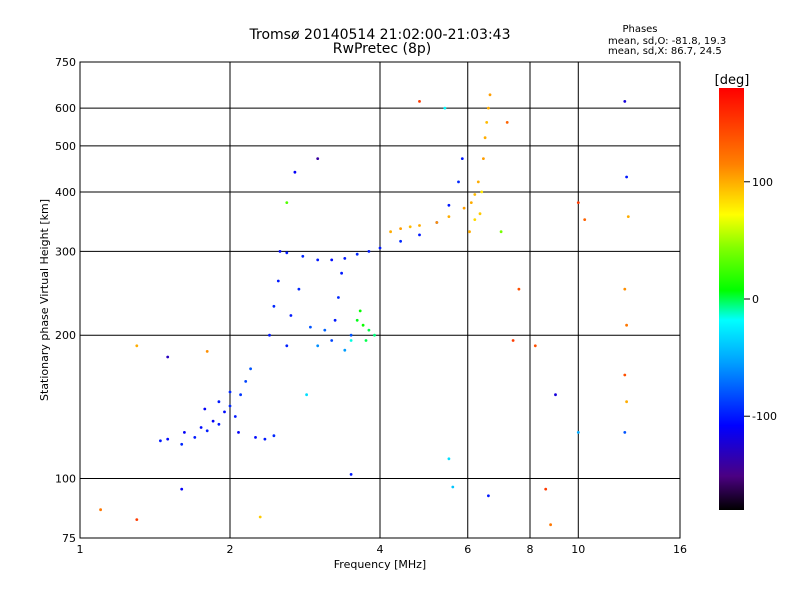 Image resolution: width=800 pixels, height=600 pixels. What do you see at coordinates (380, 564) in the screenshot?
I see `x-axis-label: Frequency [MHz]` at bounding box center [380, 564].